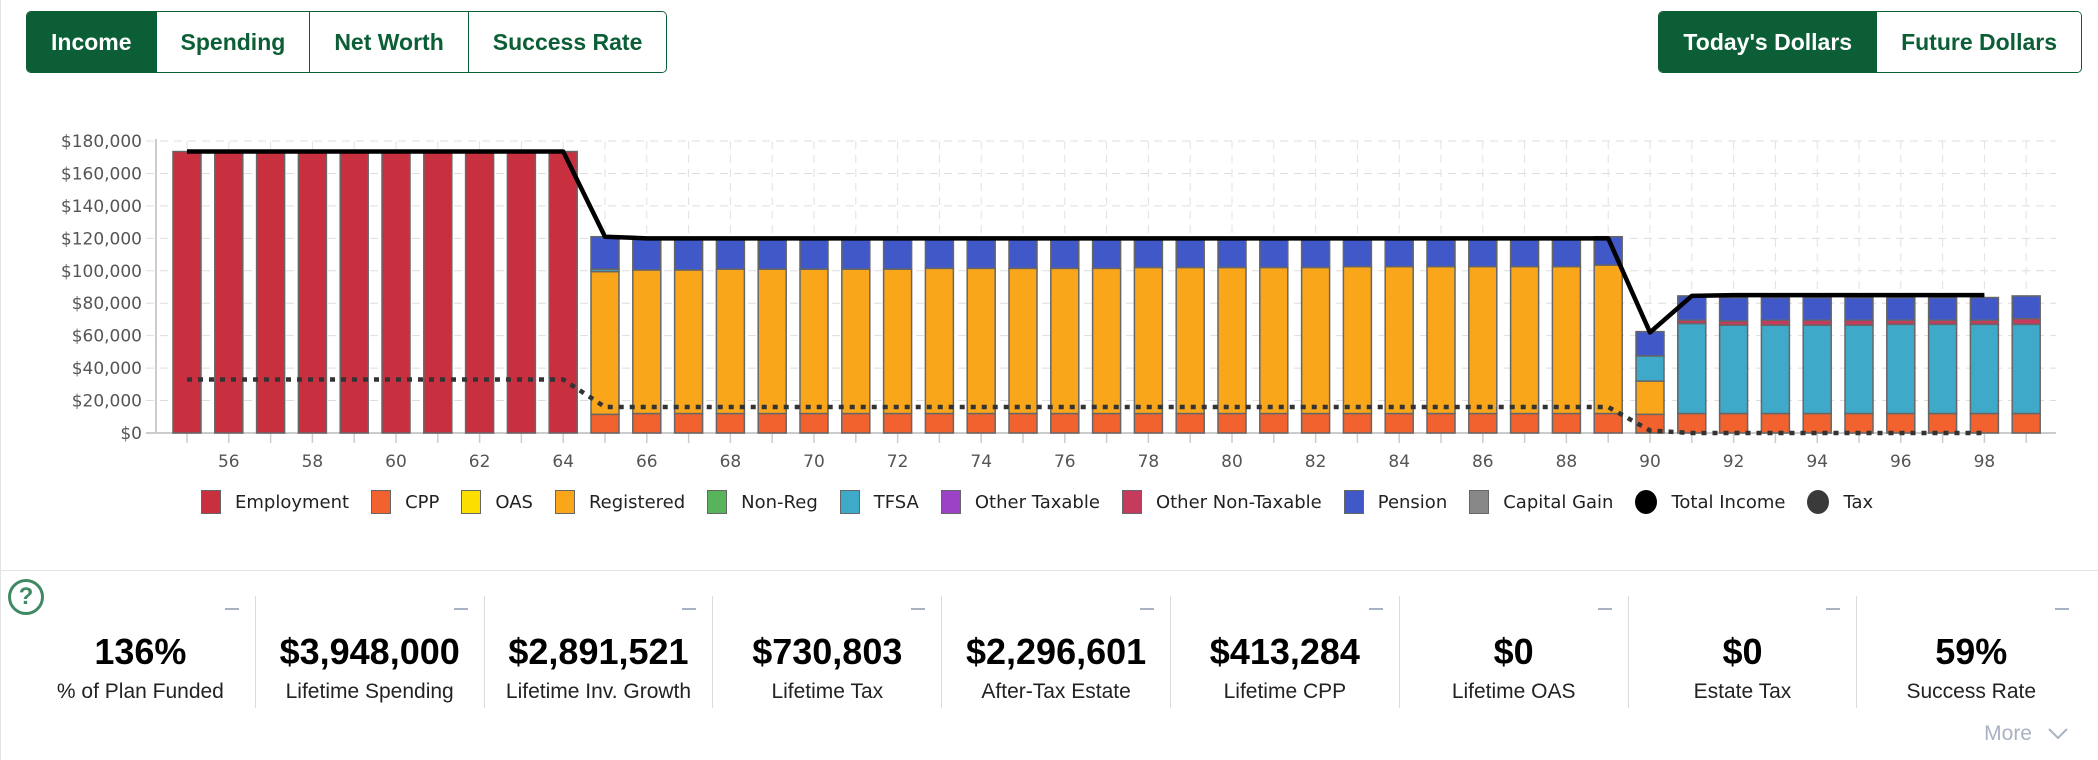 The width and height of the screenshot is (2098, 760). What do you see at coordinates (313, 462) in the screenshot?
I see `x-tick-label: 58` at bounding box center [313, 462].